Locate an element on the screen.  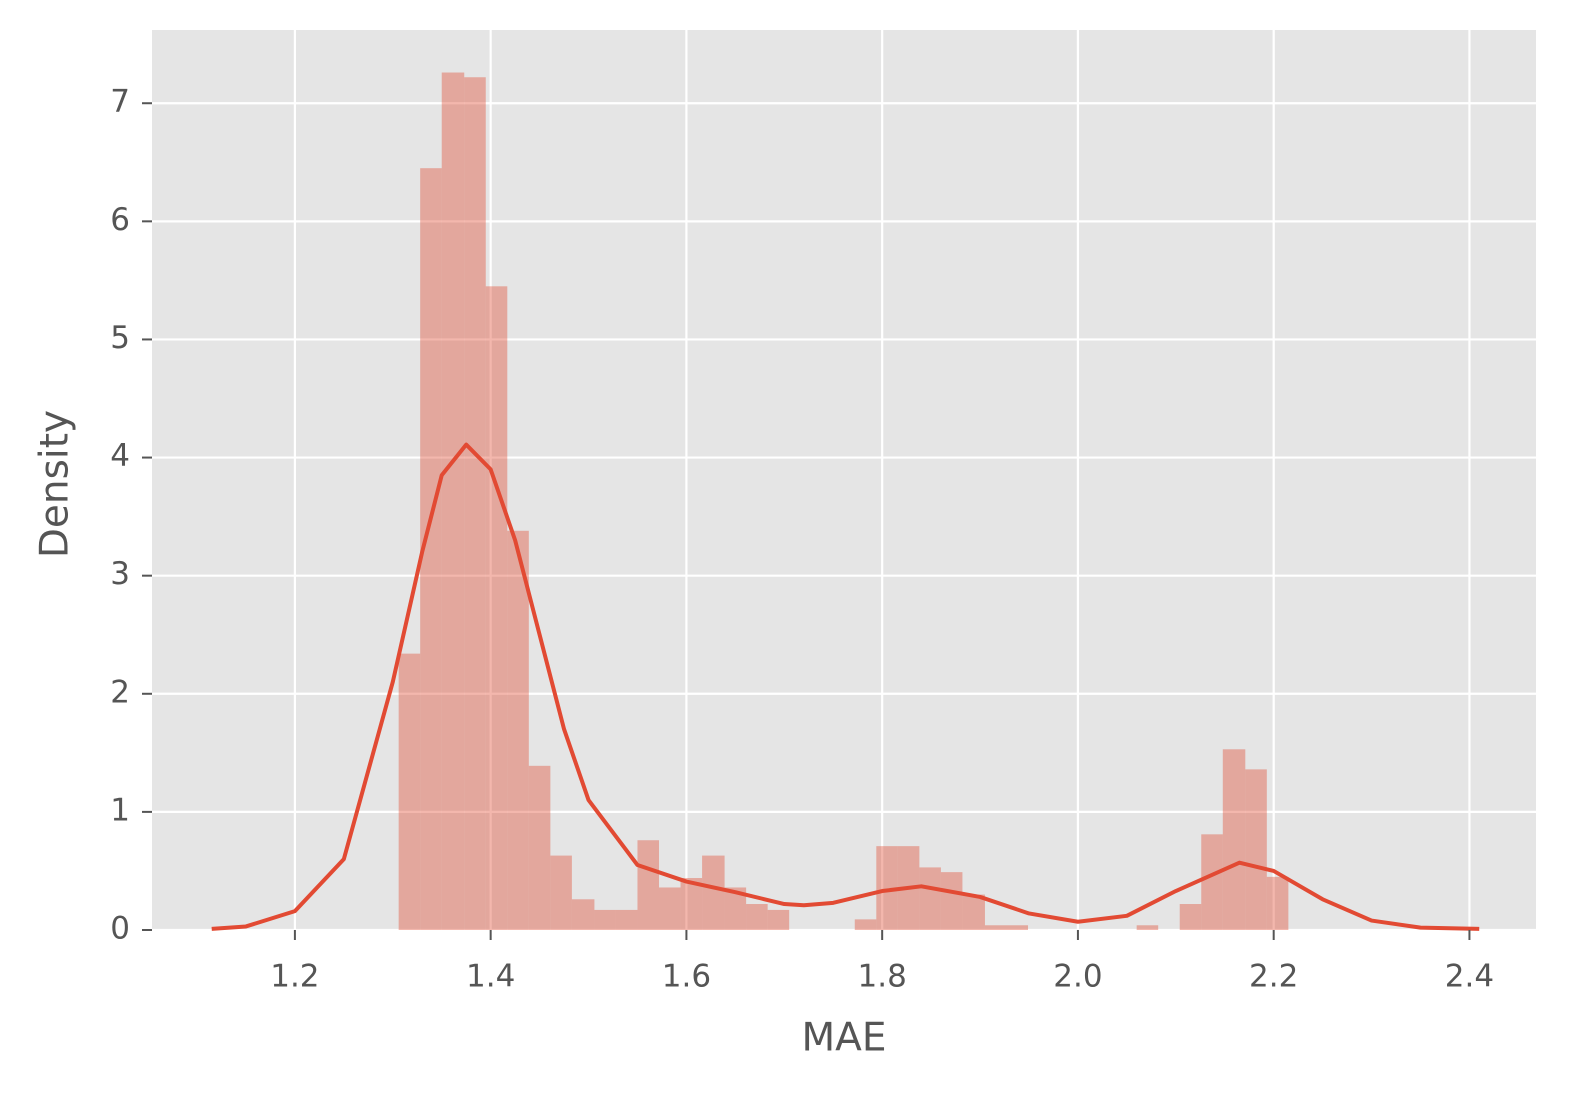
x-tick-label: 2.0 is located at coordinates (1077, 977).